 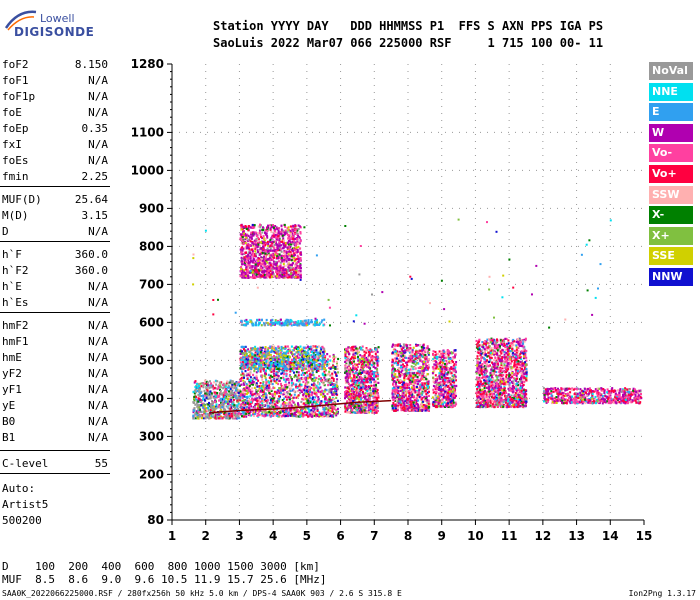 What do you see at coordinates (55, 406) in the screenshot?
I see `param-row-ye: yE N/A` at bounding box center [55, 406].